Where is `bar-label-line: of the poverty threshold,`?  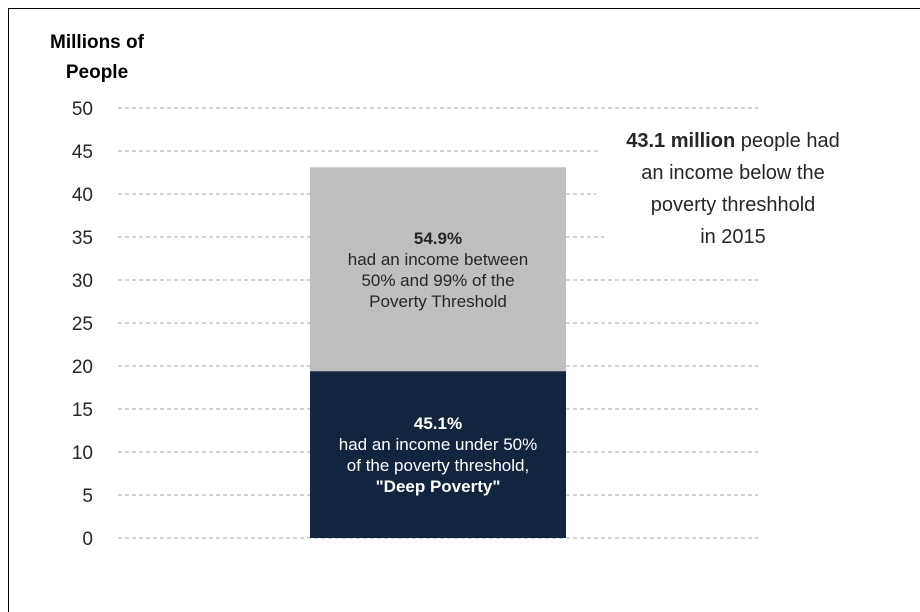 bar-label-line: of the poverty threshold, is located at coordinates (438, 465).